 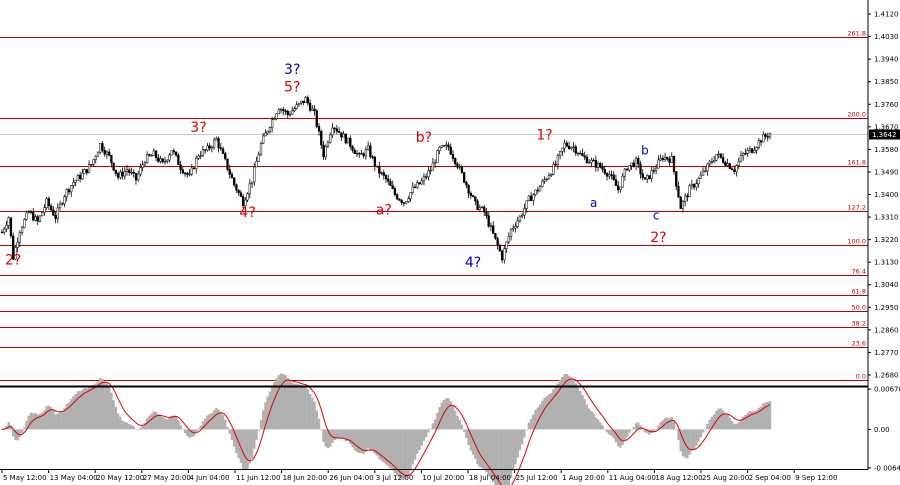 I want to click on y-tick-label: 1.2950, so click(x=886, y=308).